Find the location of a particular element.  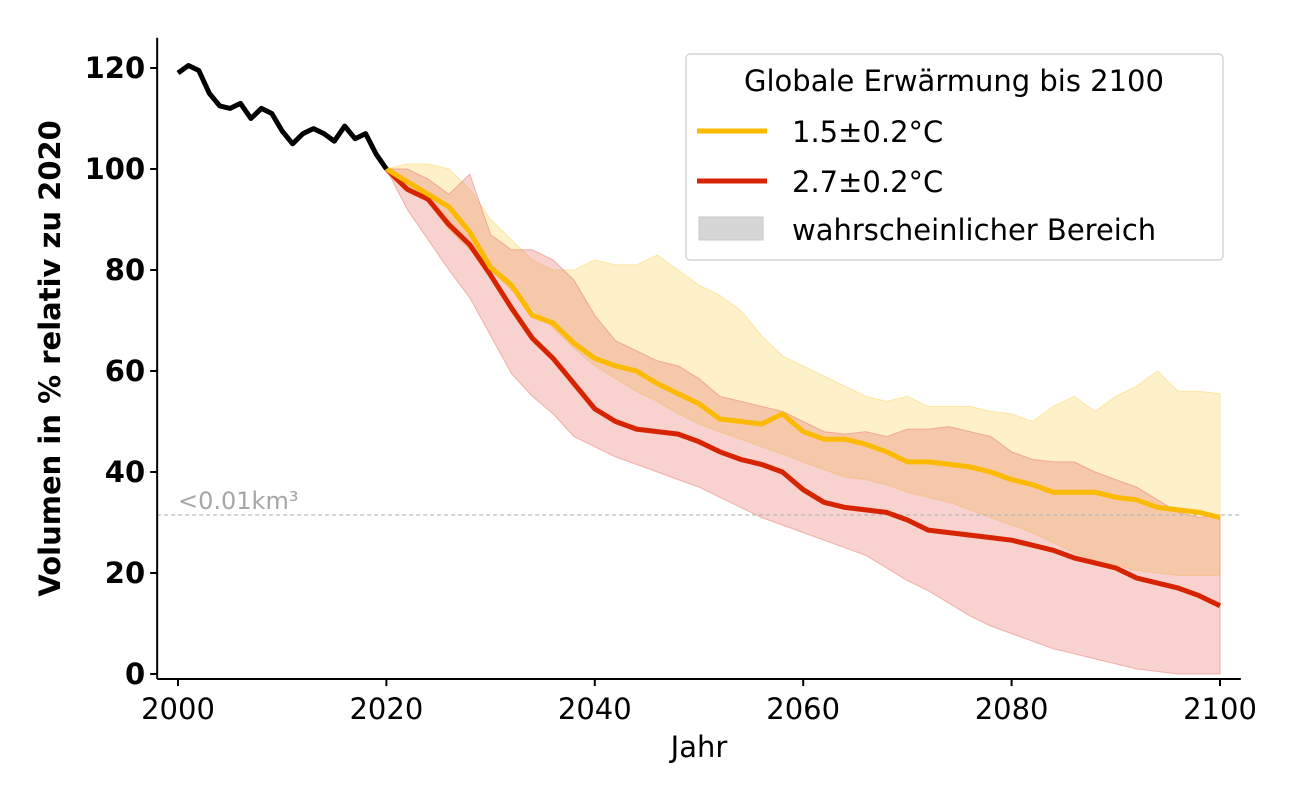

y-tick-label-80: 80 is located at coordinates (125, 270).